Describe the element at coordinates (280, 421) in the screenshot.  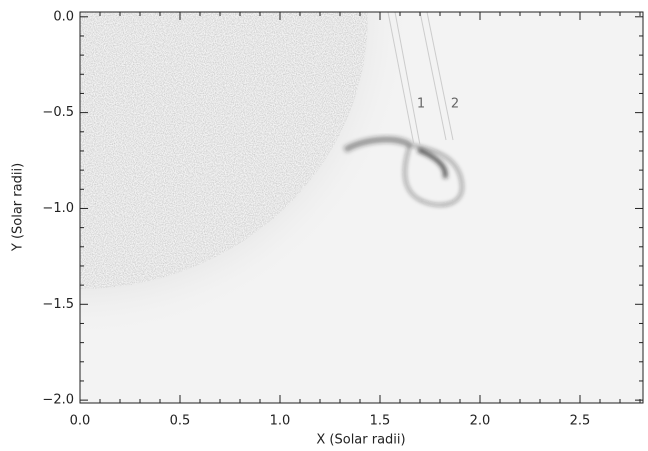
I see `x-tick-label: 1.0` at that location.